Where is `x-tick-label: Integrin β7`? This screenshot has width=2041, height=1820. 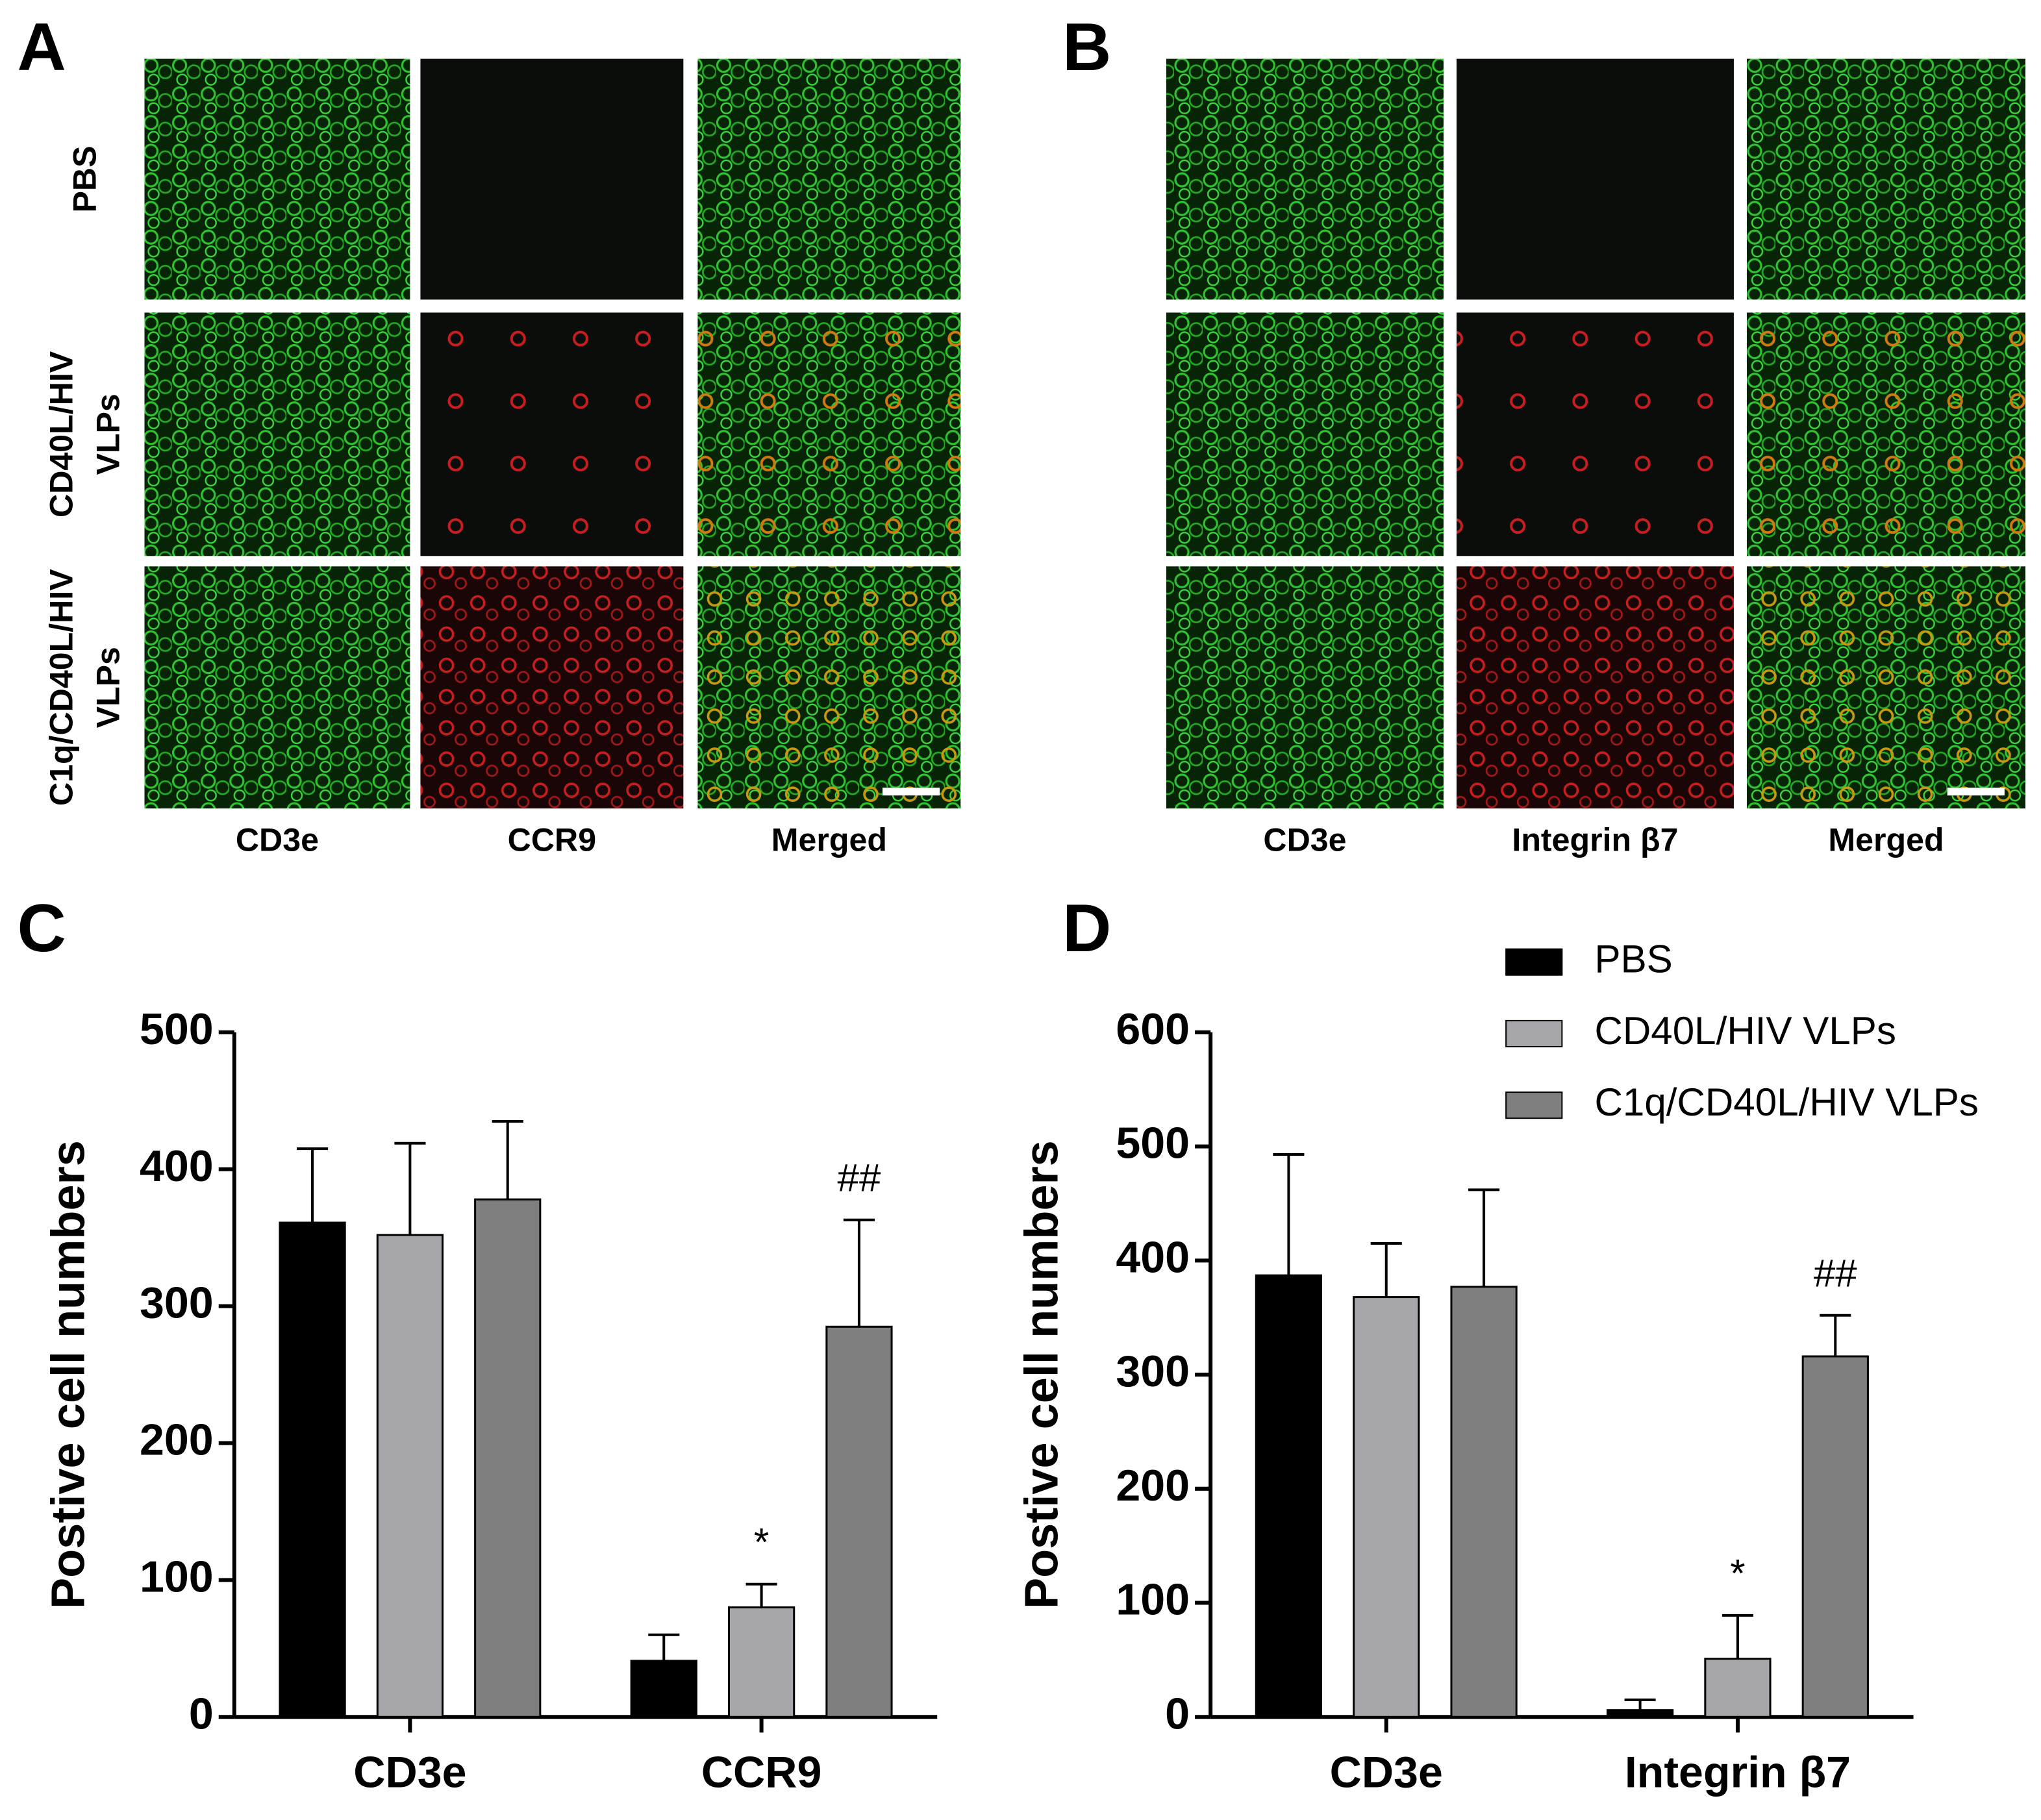 x-tick-label: Integrin β7 is located at coordinates (1738, 1772).